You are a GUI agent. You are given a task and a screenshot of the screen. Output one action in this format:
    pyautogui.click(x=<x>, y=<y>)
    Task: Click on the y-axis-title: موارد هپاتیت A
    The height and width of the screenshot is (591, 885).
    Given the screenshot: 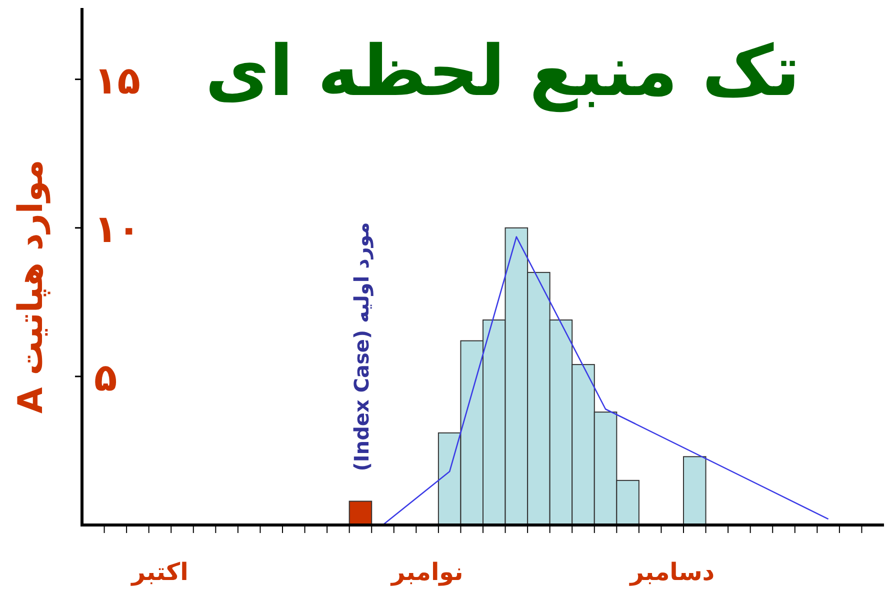 What is the action you would take?
    pyautogui.click(x=31, y=287)
    